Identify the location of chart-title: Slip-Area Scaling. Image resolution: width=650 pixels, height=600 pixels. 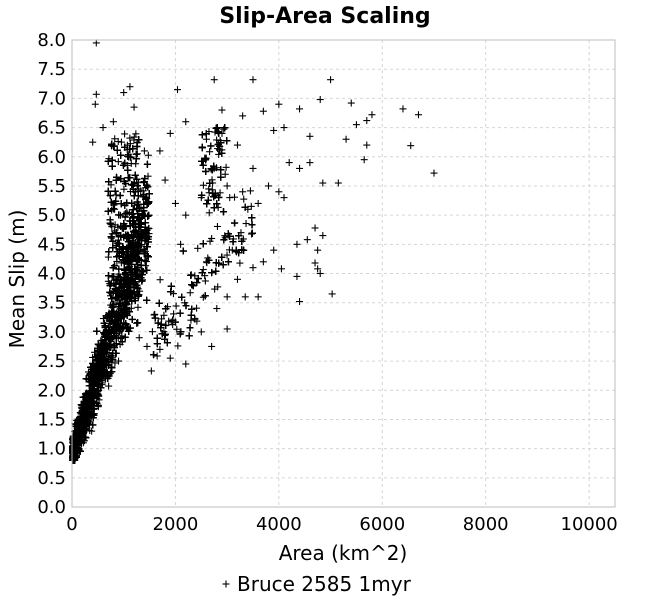
(324, 16).